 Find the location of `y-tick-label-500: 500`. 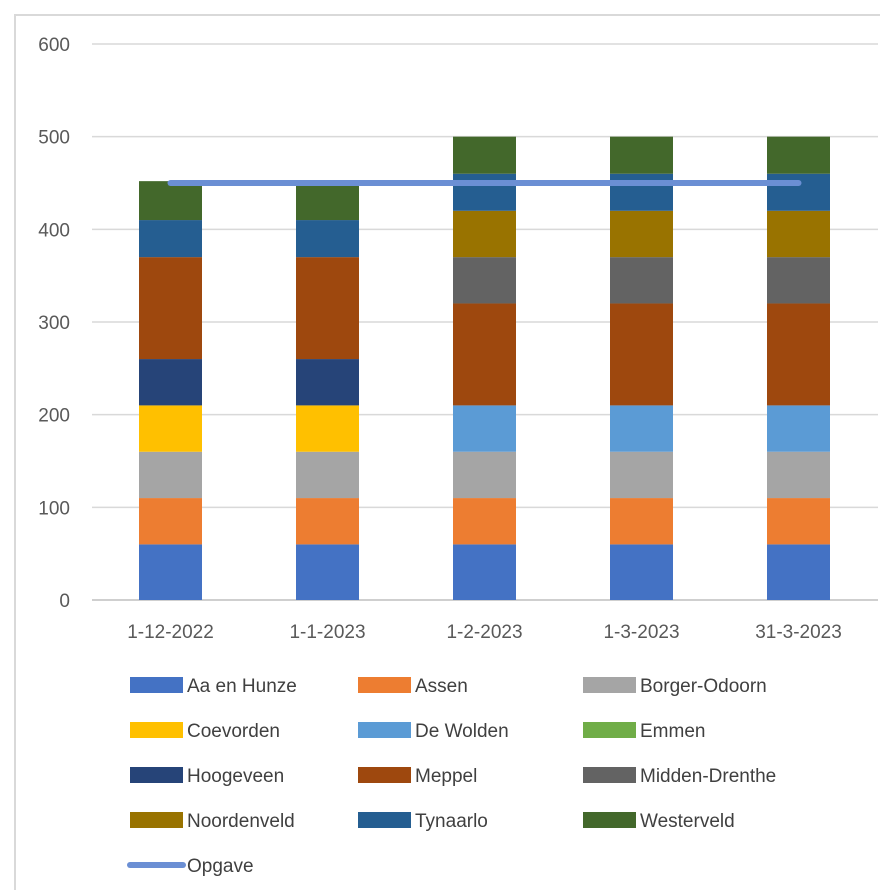

y-tick-label-500: 500 is located at coordinates (54, 138).